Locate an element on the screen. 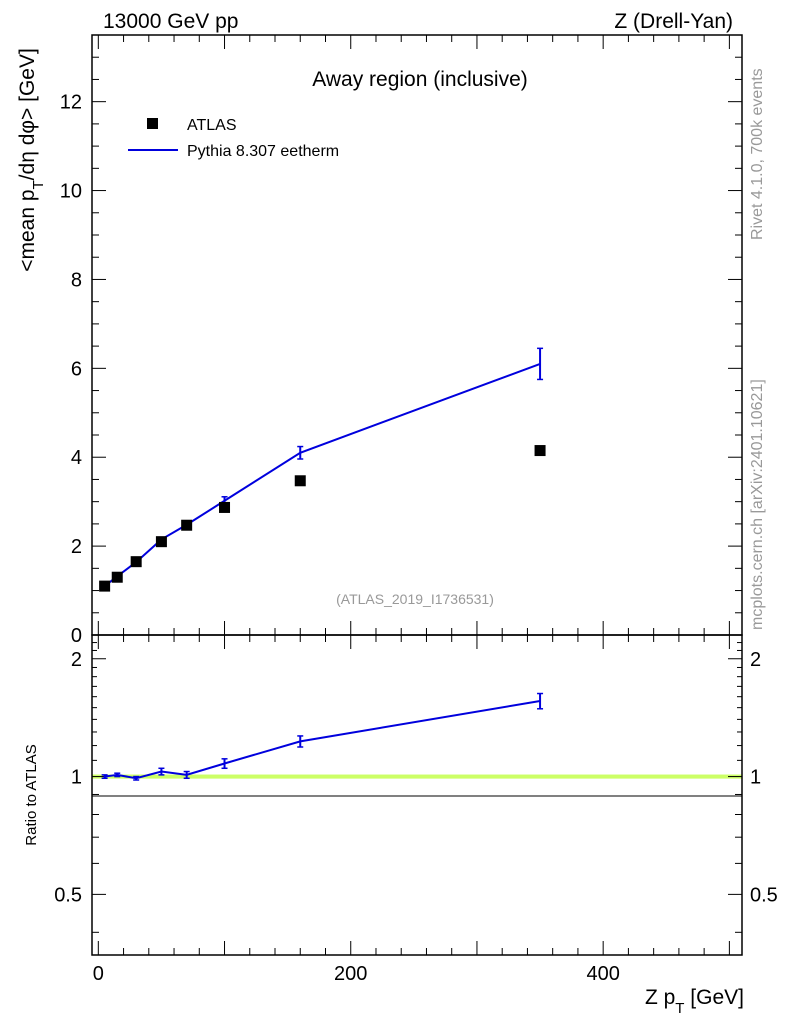 The width and height of the screenshot is (786, 1024). pythia-line is located at coordinates (322, 474).